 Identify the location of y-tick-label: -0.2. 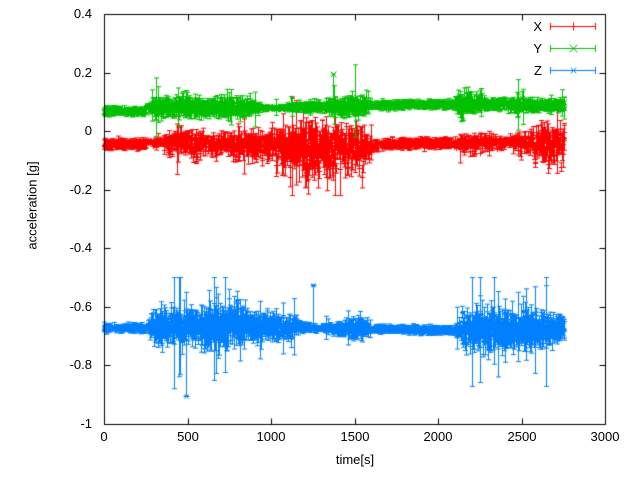
(80, 189).